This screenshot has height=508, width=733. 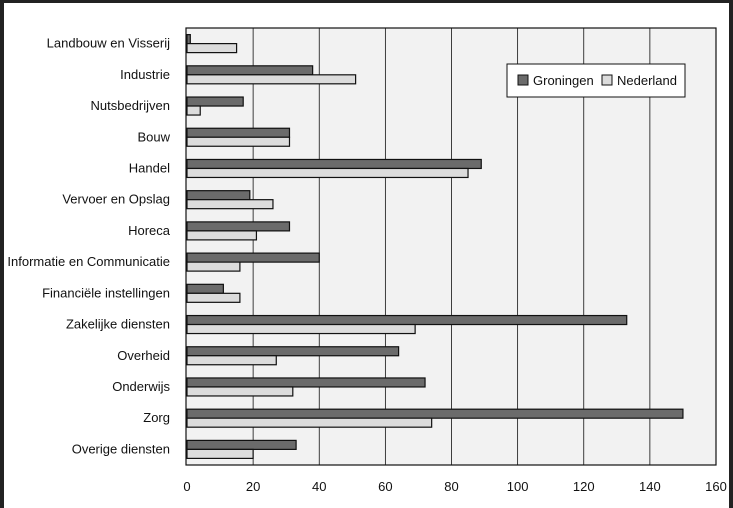 What do you see at coordinates (716, 486) in the screenshot?
I see `x-tick-label-160: 160` at bounding box center [716, 486].